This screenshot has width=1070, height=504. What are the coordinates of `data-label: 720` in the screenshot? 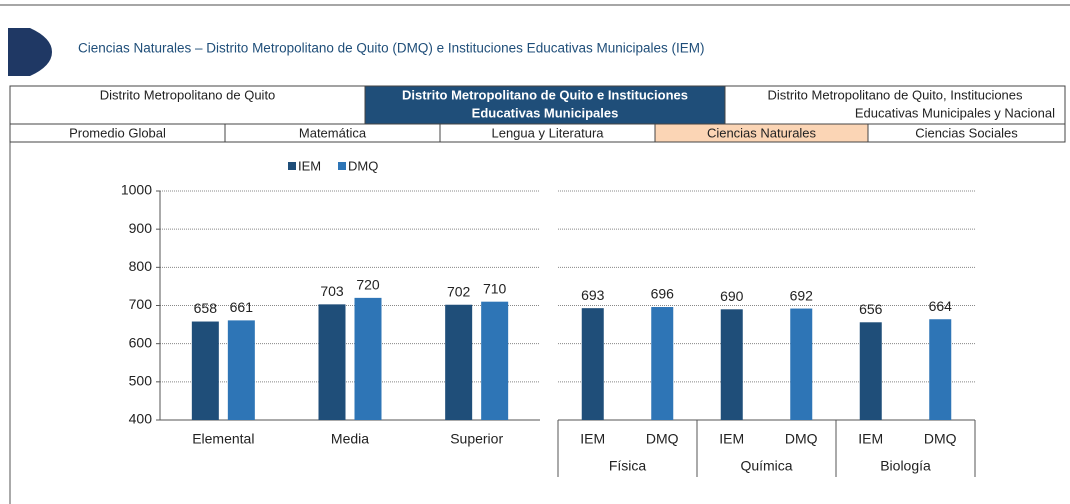 It's located at (368, 285).